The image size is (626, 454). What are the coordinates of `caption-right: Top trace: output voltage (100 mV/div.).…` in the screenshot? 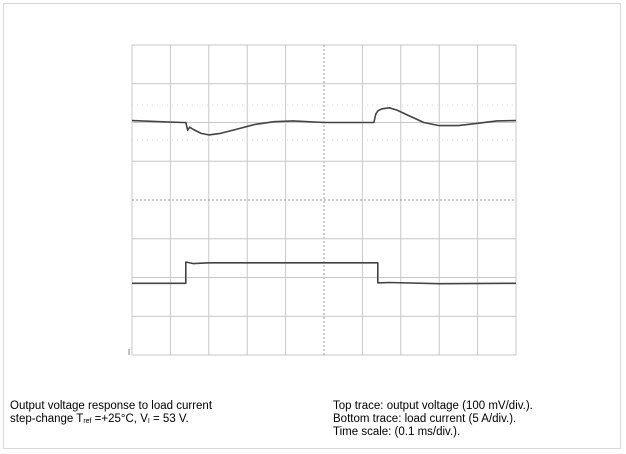 It's located at (433, 419).